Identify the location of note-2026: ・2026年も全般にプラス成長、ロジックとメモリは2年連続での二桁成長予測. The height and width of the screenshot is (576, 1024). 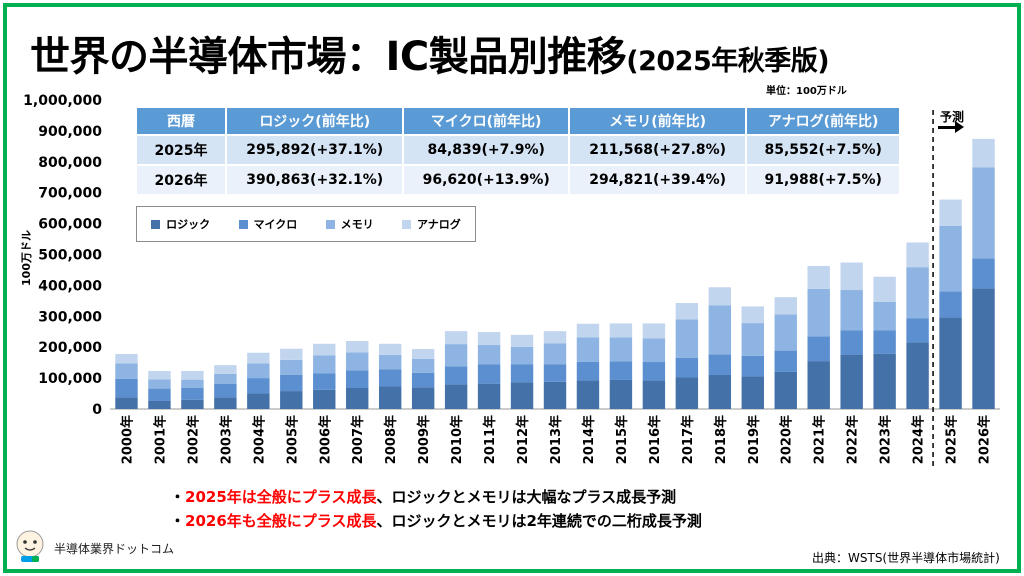
(436, 521).